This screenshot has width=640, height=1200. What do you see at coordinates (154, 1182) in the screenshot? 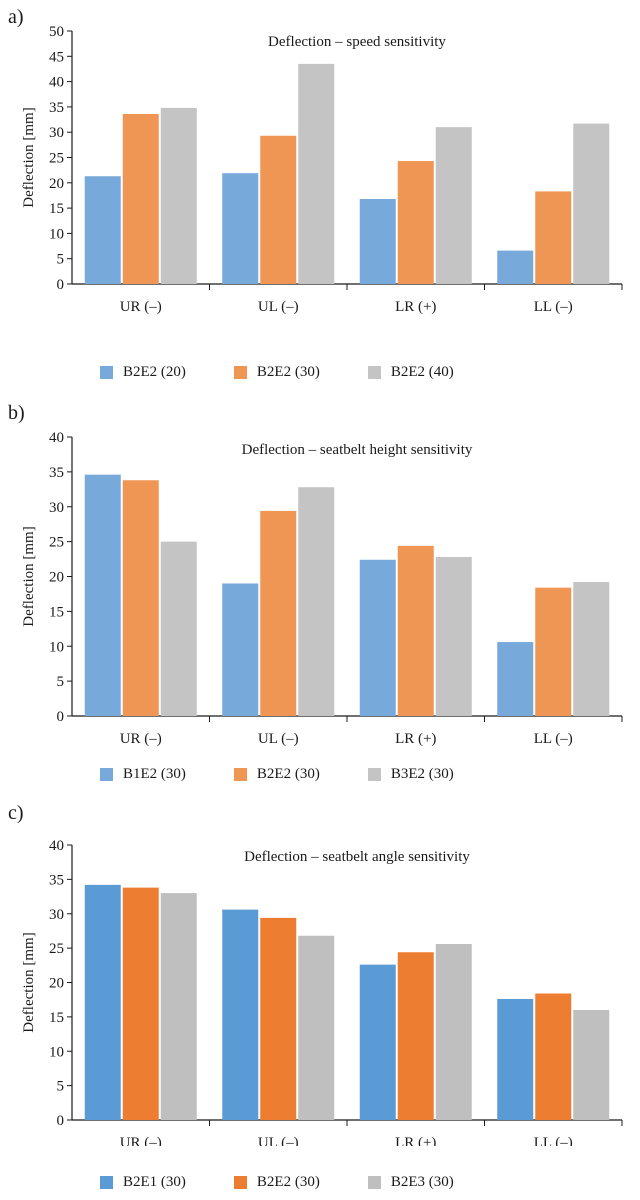
I see `legend-label: B2E1 (30)` at bounding box center [154, 1182].